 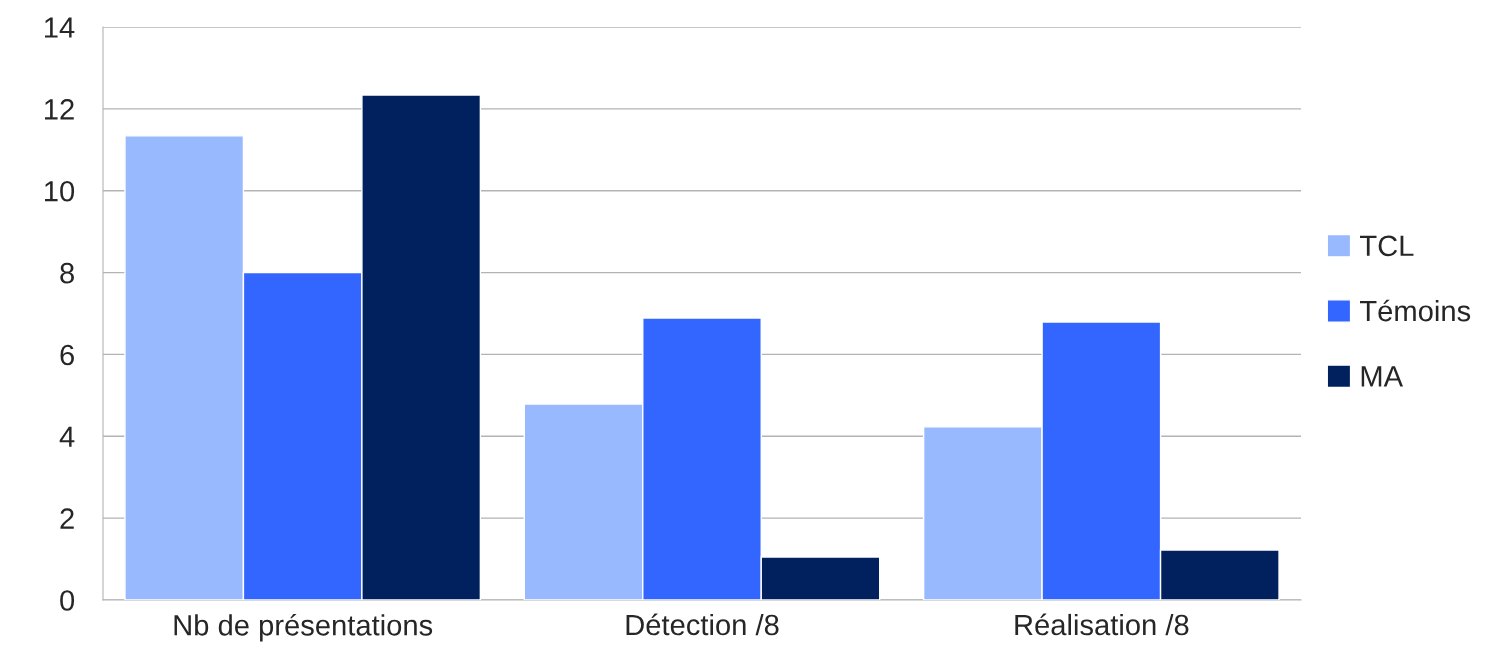 What do you see at coordinates (1386, 246) in the screenshot?
I see `legend-label: TCL` at bounding box center [1386, 246].